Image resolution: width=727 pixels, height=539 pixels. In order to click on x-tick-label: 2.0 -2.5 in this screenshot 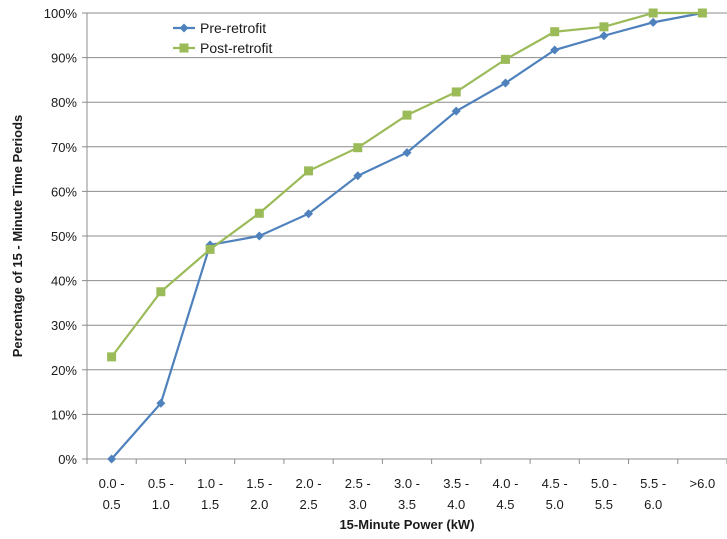, I will do `click(309, 494)`.